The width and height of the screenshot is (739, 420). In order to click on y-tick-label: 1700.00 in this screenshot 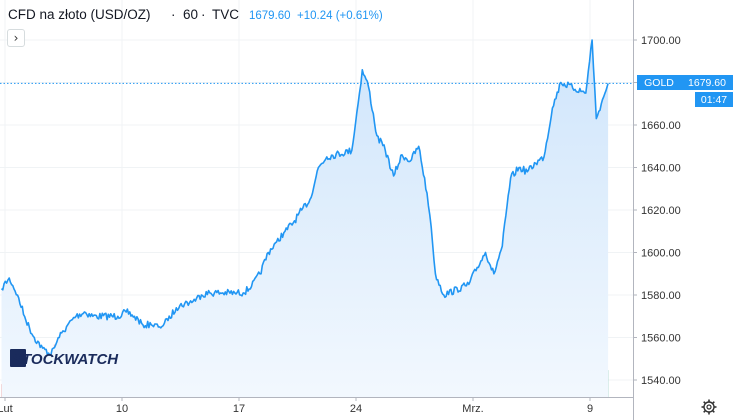, I will do `click(661, 41)`.